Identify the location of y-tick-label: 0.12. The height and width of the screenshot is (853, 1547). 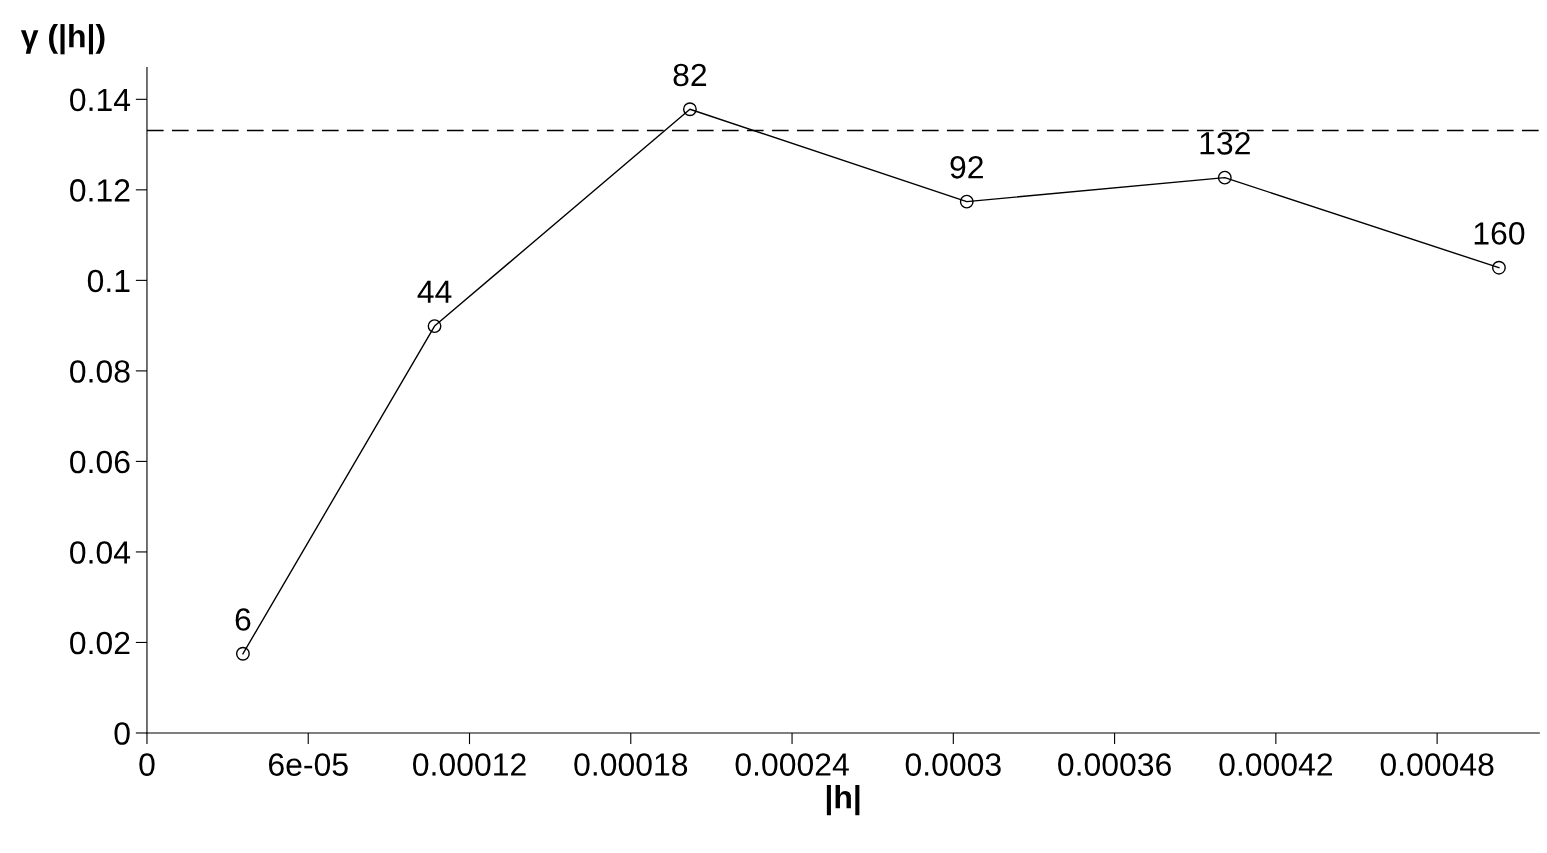
(100, 190).